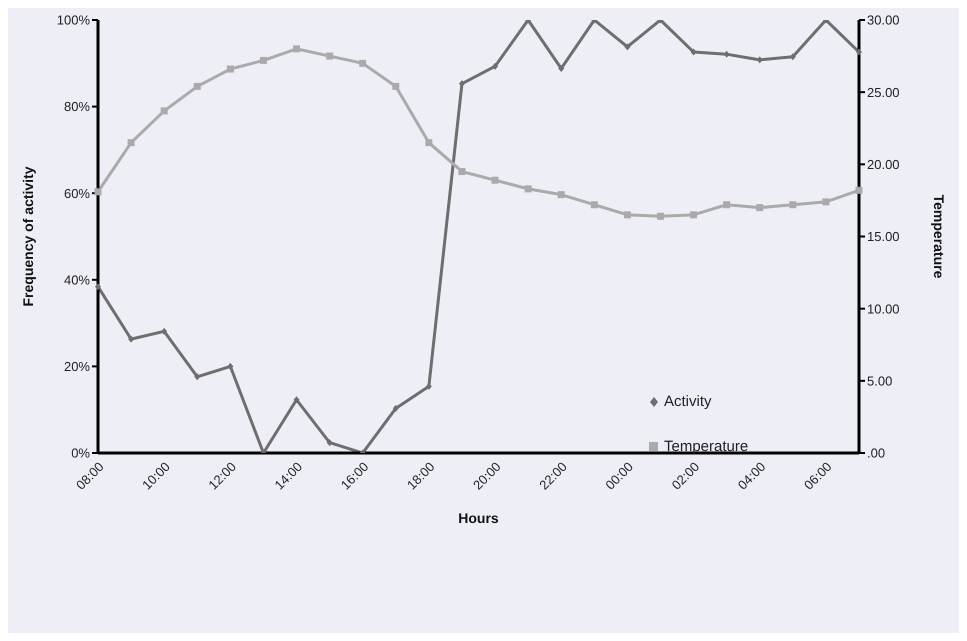 Image resolution: width=967 pixels, height=641 pixels. What do you see at coordinates (883, 92) in the screenshot?
I see `y2-tick-label: 25.00` at bounding box center [883, 92].